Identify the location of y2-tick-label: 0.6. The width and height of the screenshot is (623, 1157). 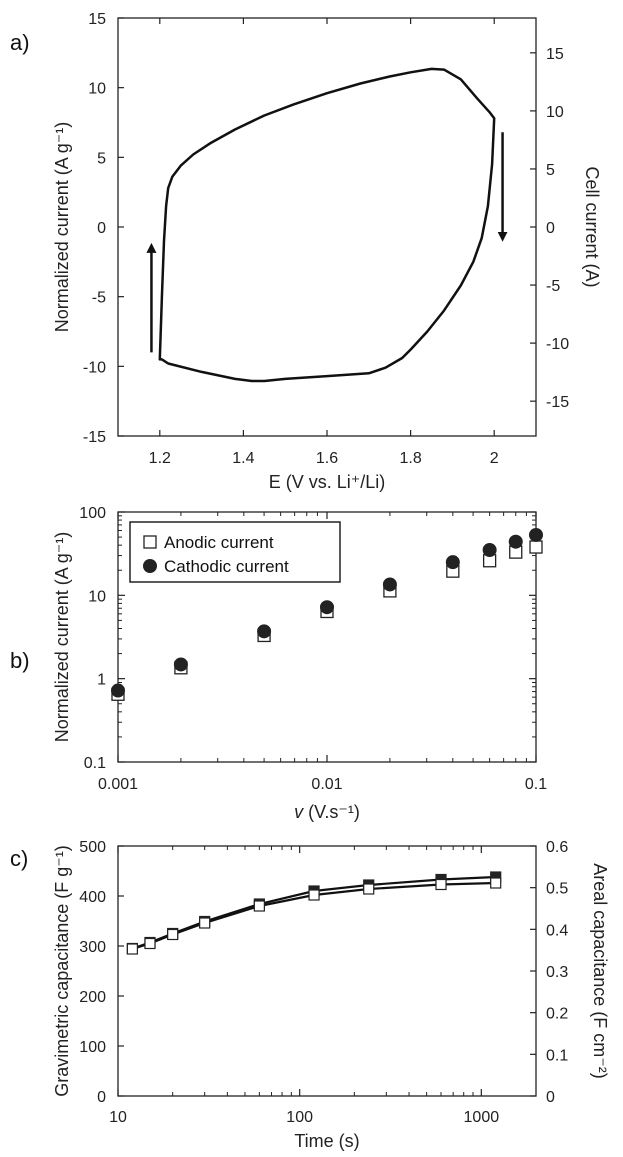
(557, 847).